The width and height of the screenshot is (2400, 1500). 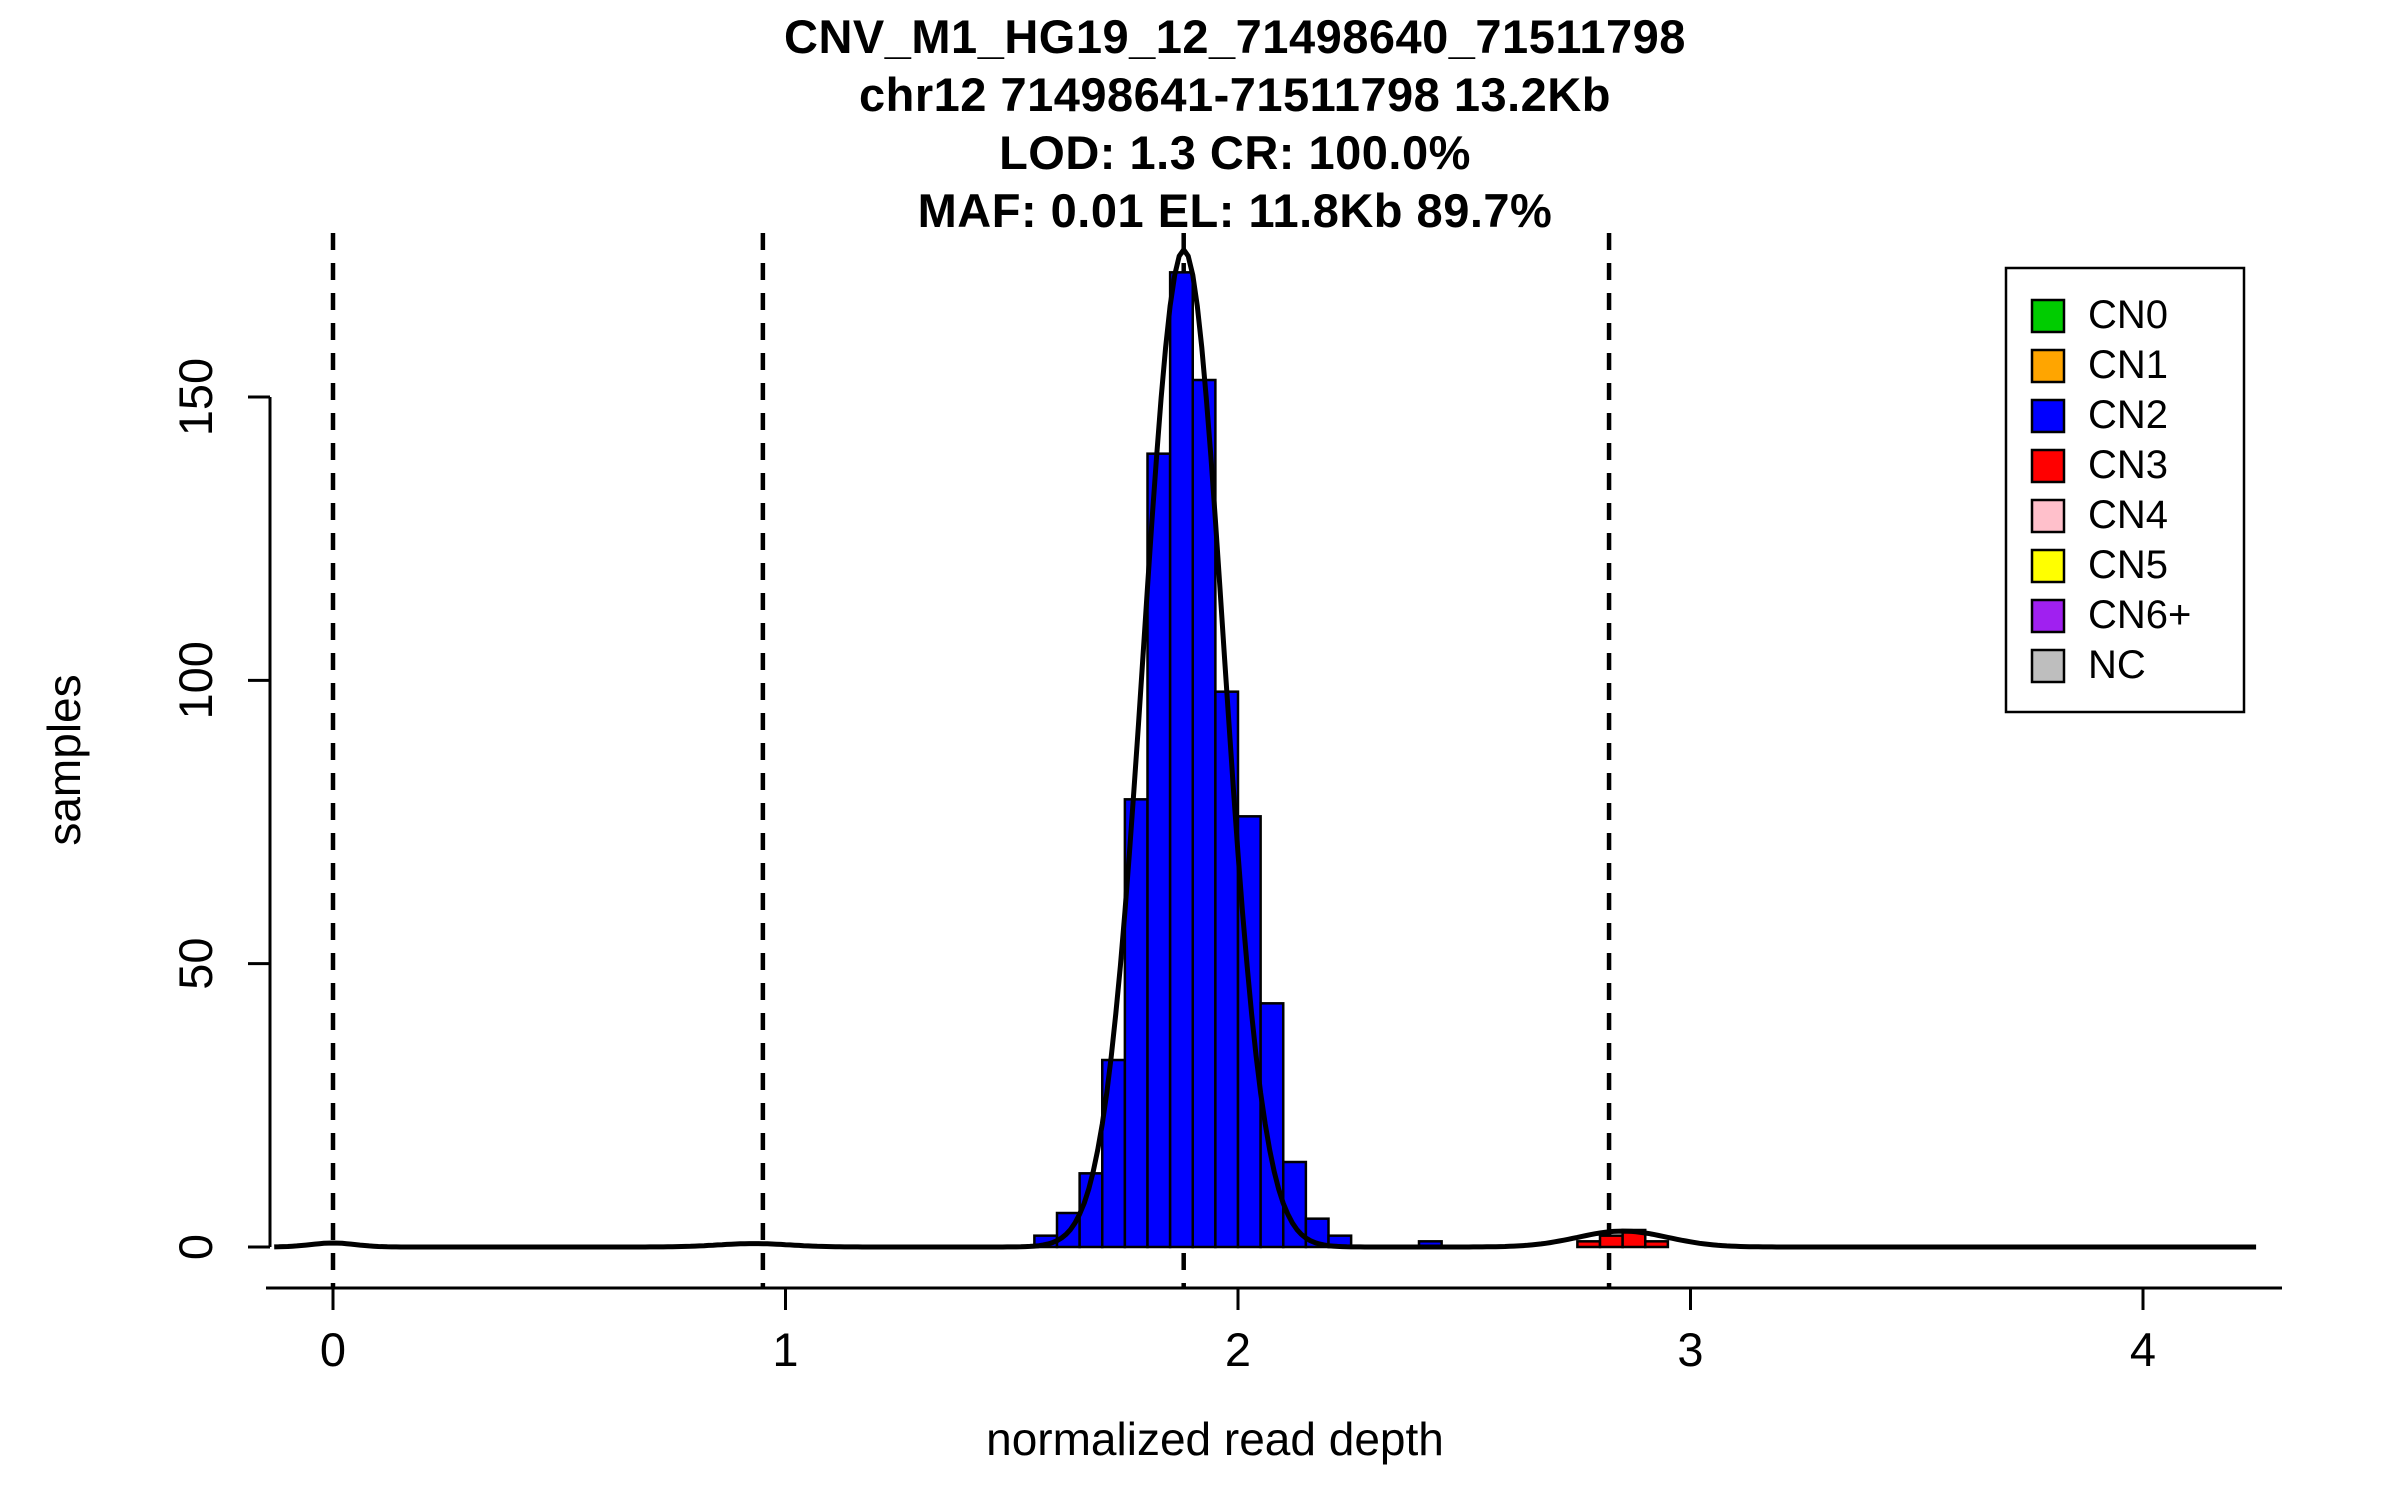 I want to click on title-line-maf-el: MAF: 0.01 EL: 11.8Kb 89.7%, so click(x=1235, y=210).